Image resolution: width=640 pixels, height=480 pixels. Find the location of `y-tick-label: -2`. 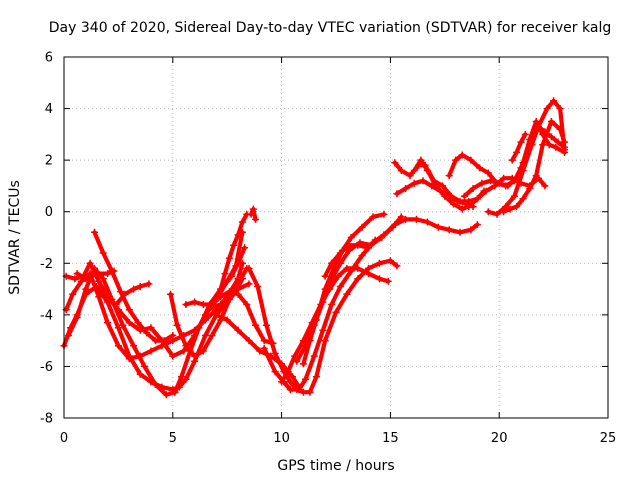

y-tick-label: -2 is located at coordinates (46, 264).